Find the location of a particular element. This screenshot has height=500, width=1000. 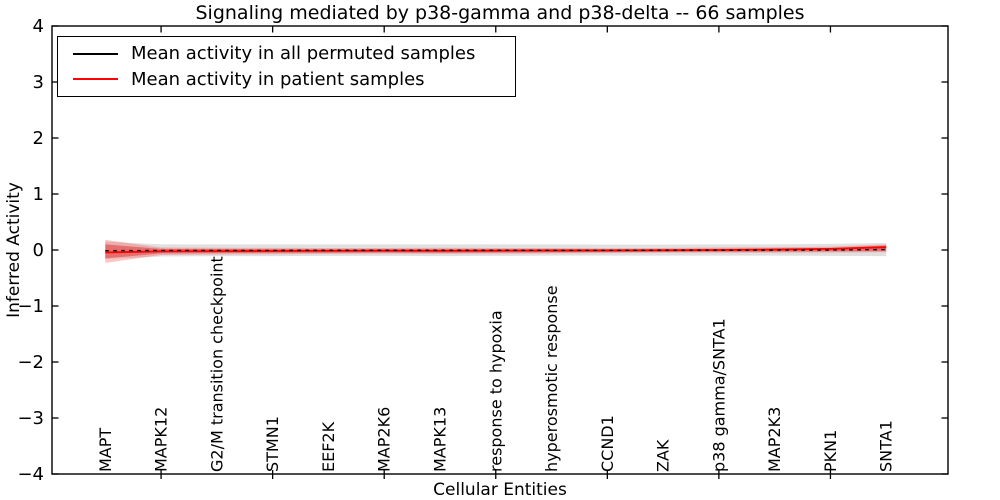

x-category-label: PKN1 is located at coordinates (830, 451).